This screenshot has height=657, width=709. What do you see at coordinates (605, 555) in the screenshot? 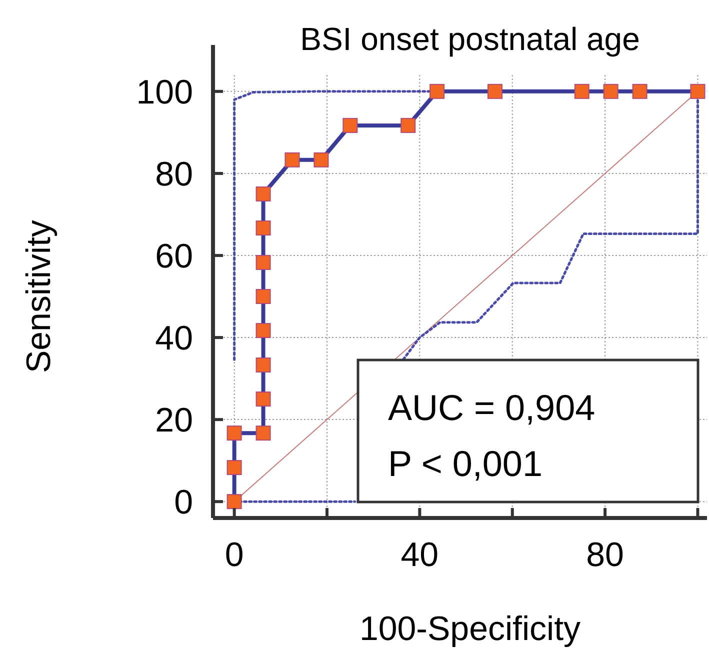
I see `x-tick-label: 80` at bounding box center [605, 555].